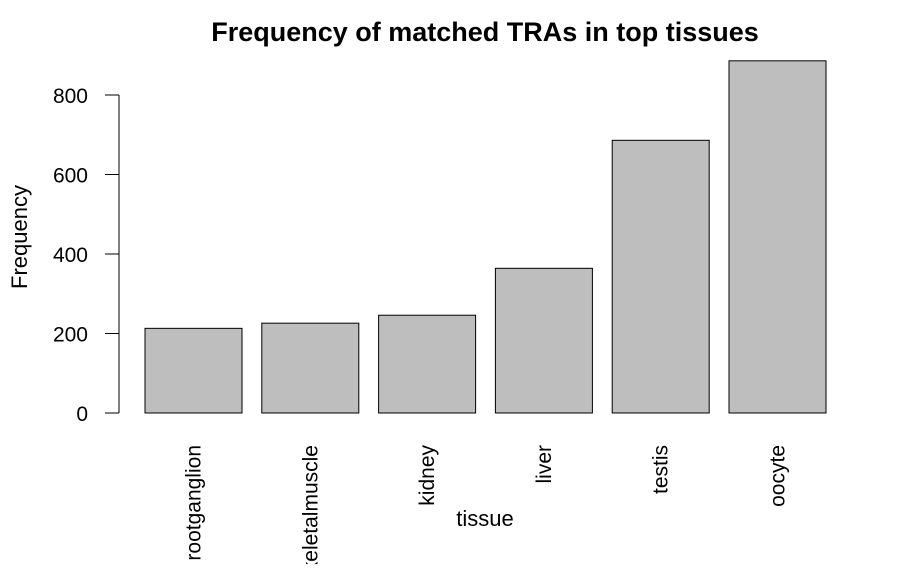 The width and height of the screenshot is (913, 569). I want to click on bar-rootganglion, so click(193, 370).